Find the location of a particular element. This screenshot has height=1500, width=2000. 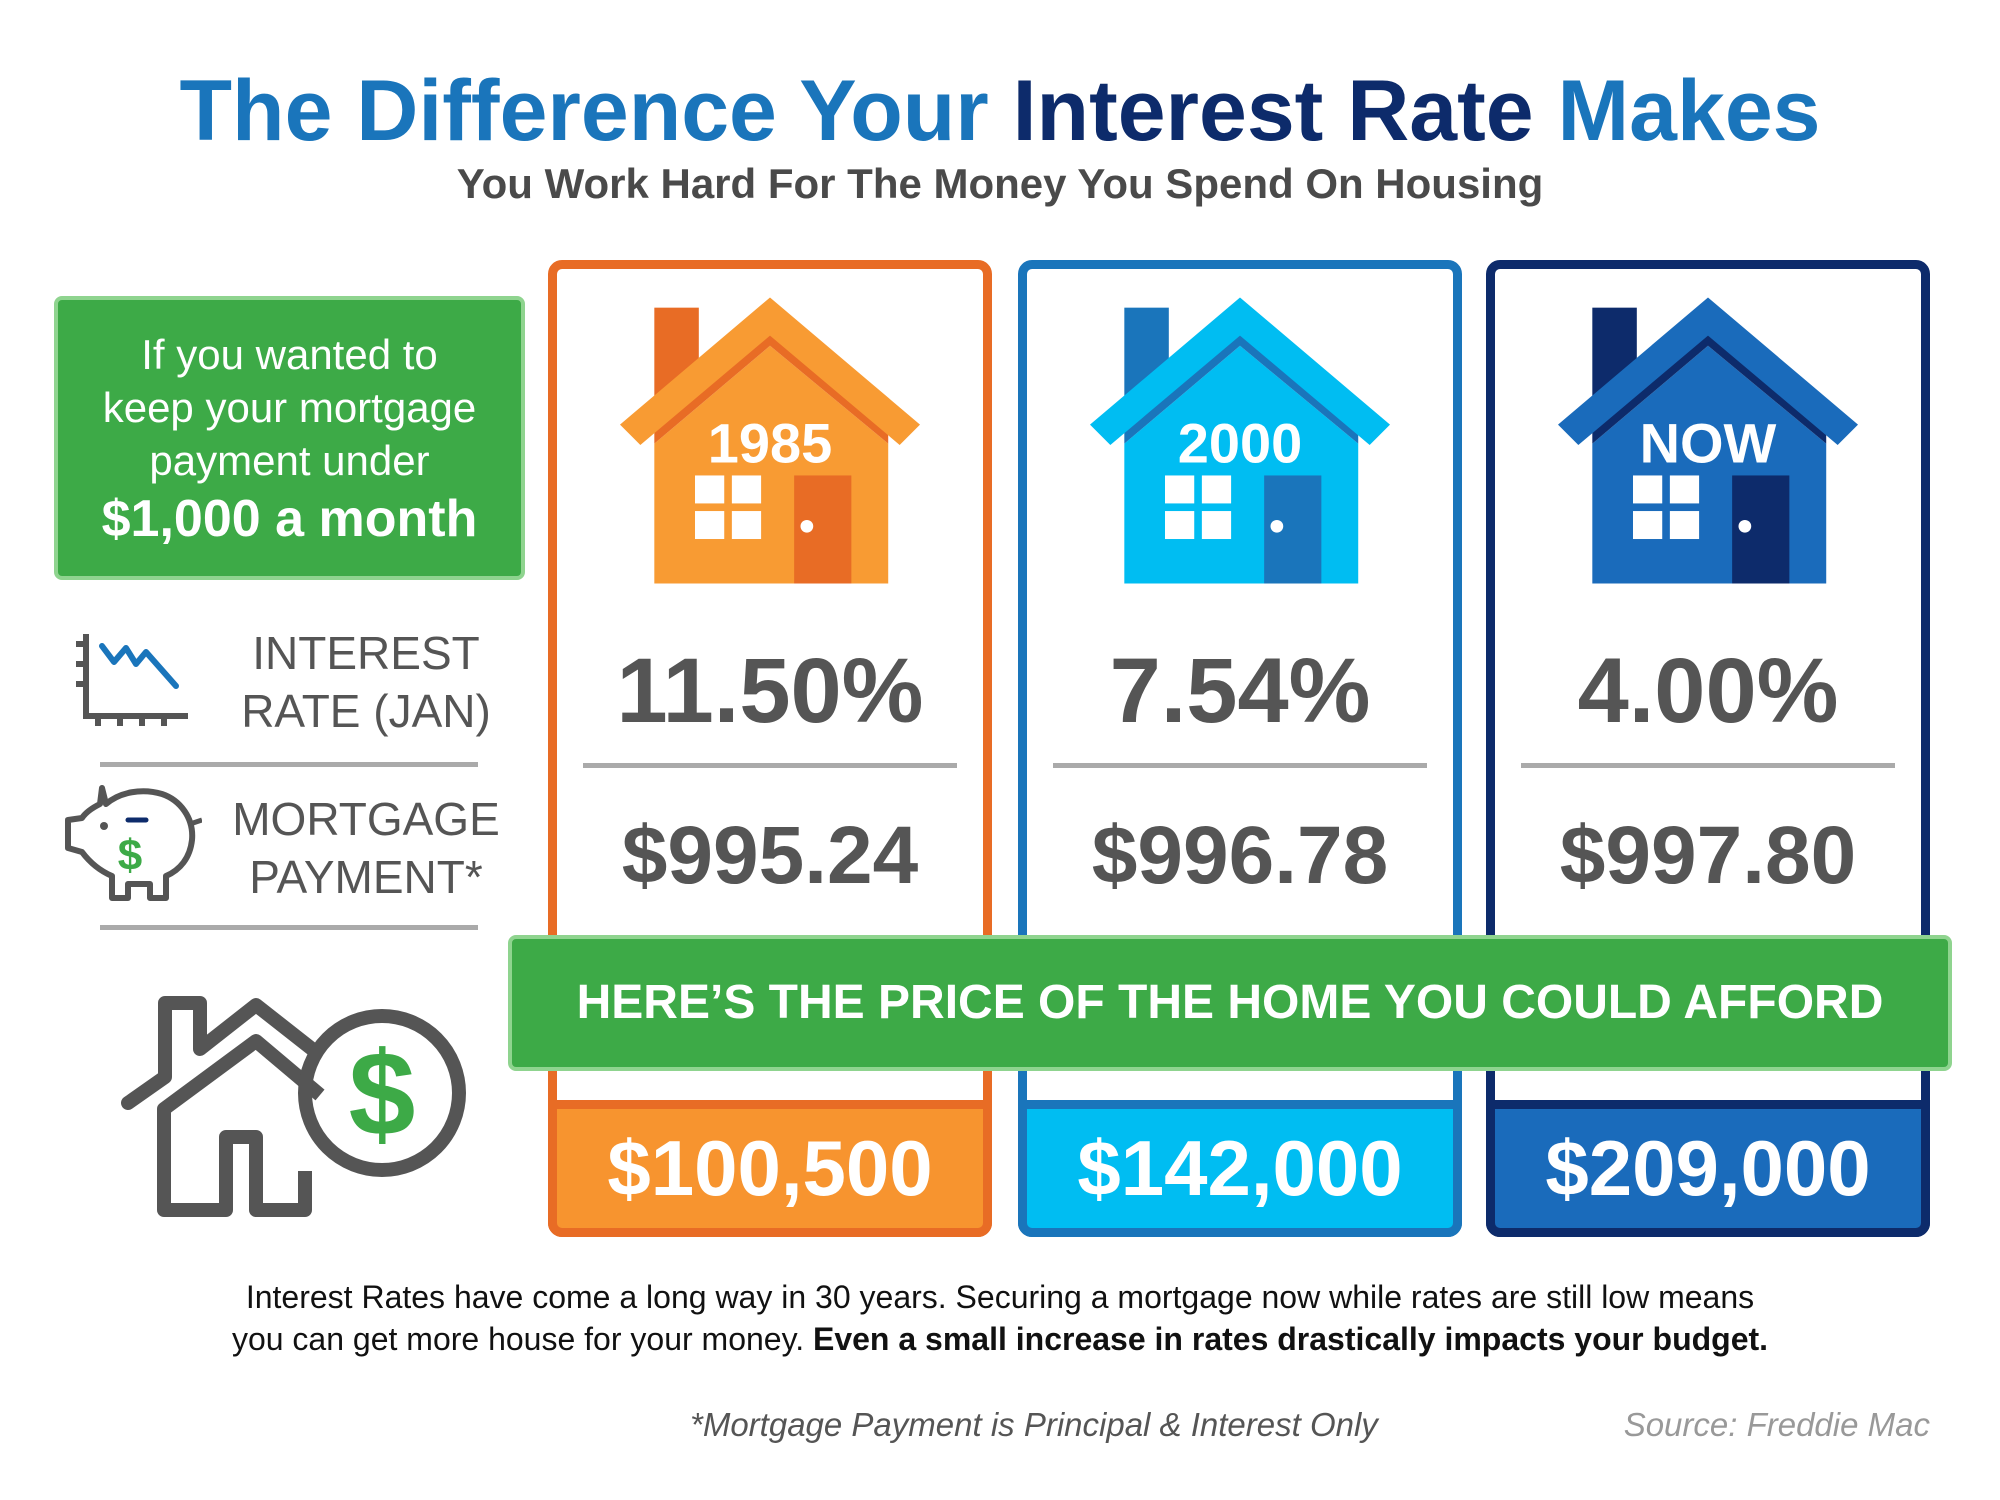

year-column: 1985 11.50% $995.24 is located at coordinates (770, 748).